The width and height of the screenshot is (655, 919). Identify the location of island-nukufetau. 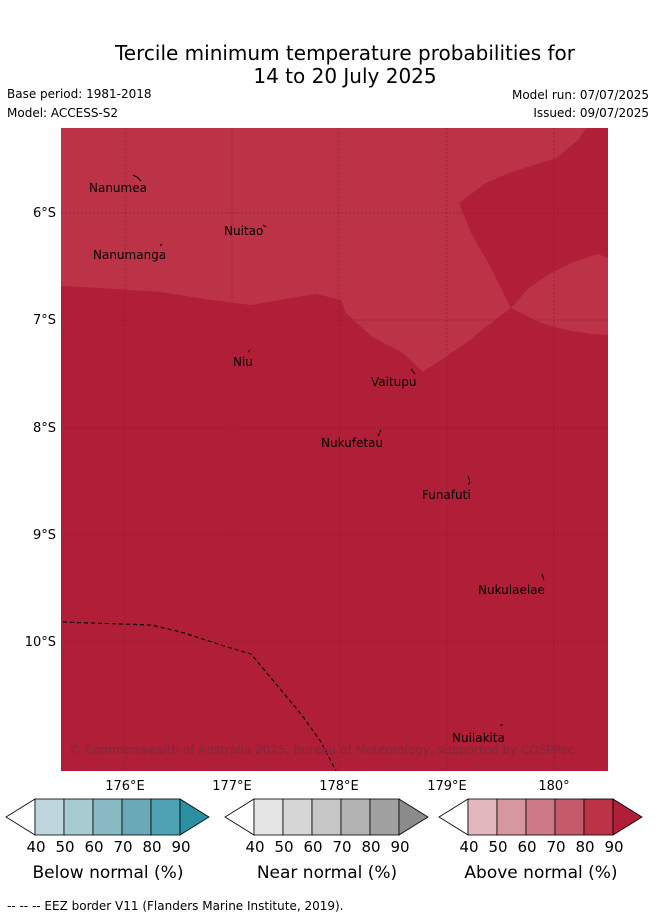
(379, 433).